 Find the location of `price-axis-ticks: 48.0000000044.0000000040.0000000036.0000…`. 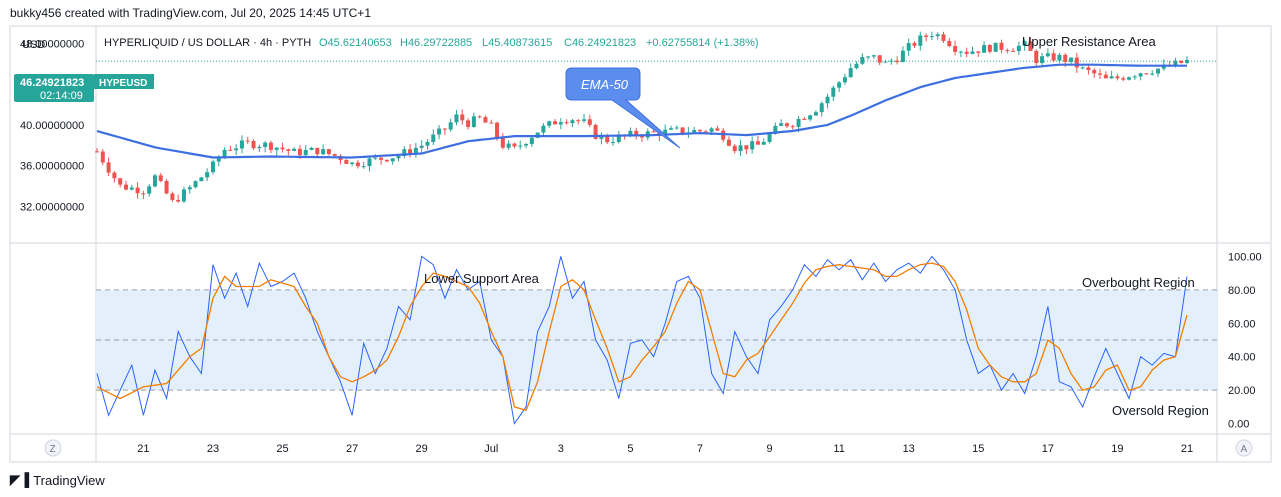

price-axis-ticks: 48.0000000044.0000000040.0000000036.0000… is located at coordinates (52, 125).